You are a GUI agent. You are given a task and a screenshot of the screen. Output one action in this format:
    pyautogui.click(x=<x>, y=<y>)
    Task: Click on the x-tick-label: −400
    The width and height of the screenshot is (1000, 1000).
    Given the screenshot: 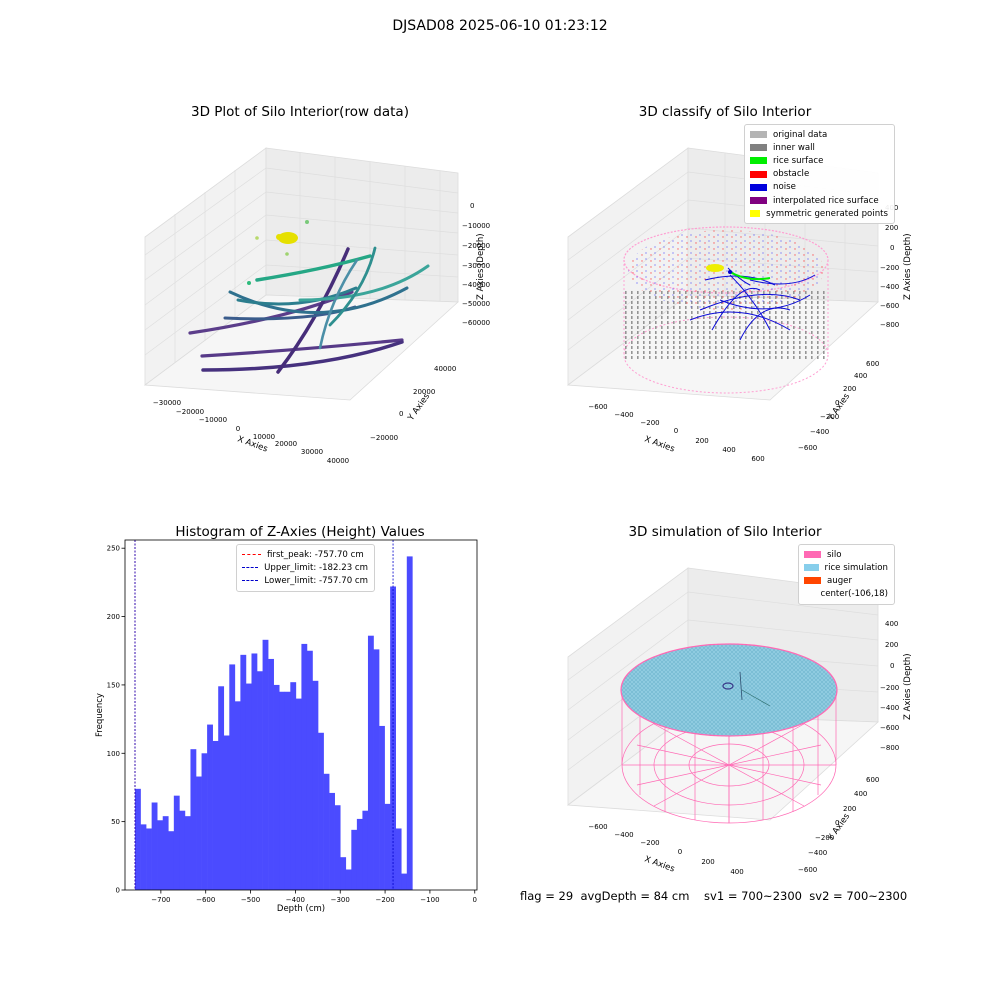 What is the action you would take?
    pyautogui.click(x=295, y=900)
    